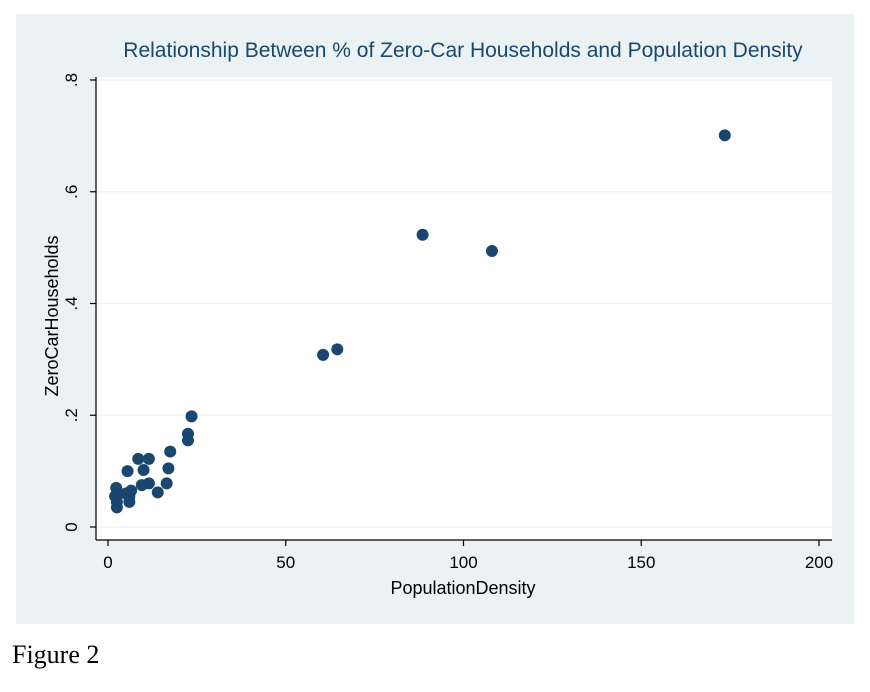 The image size is (870, 692). I want to click on x-axis-label: PopulationDensity, so click(462, 588).